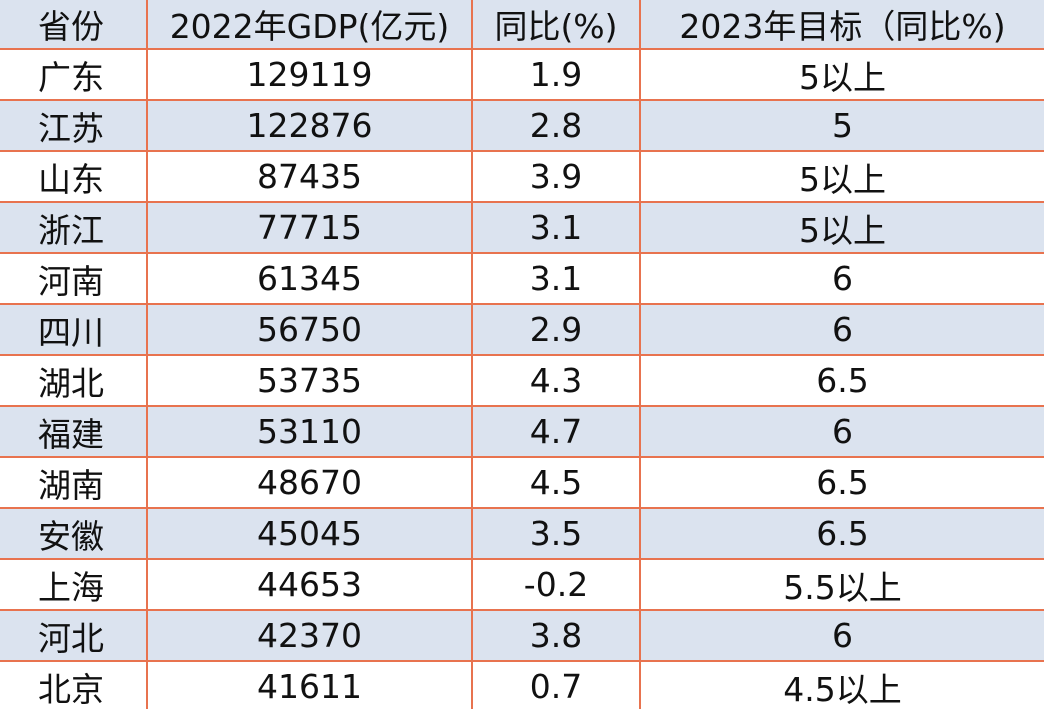  Describe the element at coordinates (74, 228) in the screenshot. I see `table-cell: 浙江` at that location.